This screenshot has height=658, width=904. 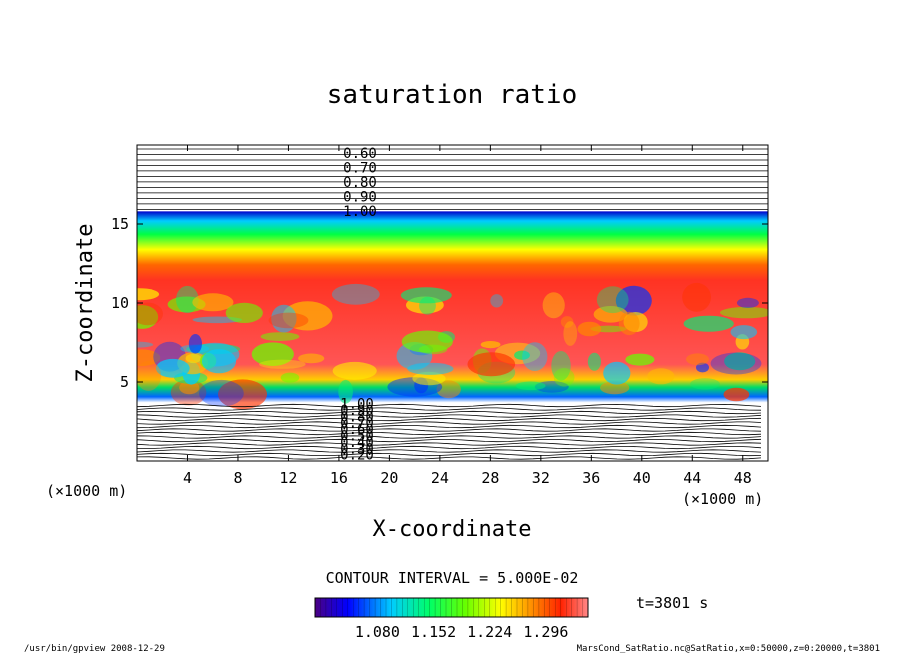 I want to click on lower-contour-label: 0.60, so click(x=357, y=430).